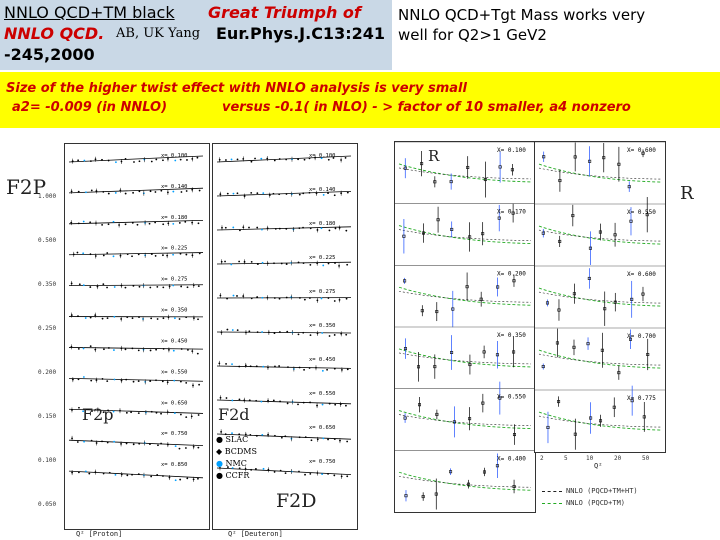  Describe the element at coordinates (174, 156) in the screenshot. I see `f2-bin-label: x= 0.100` at that location.